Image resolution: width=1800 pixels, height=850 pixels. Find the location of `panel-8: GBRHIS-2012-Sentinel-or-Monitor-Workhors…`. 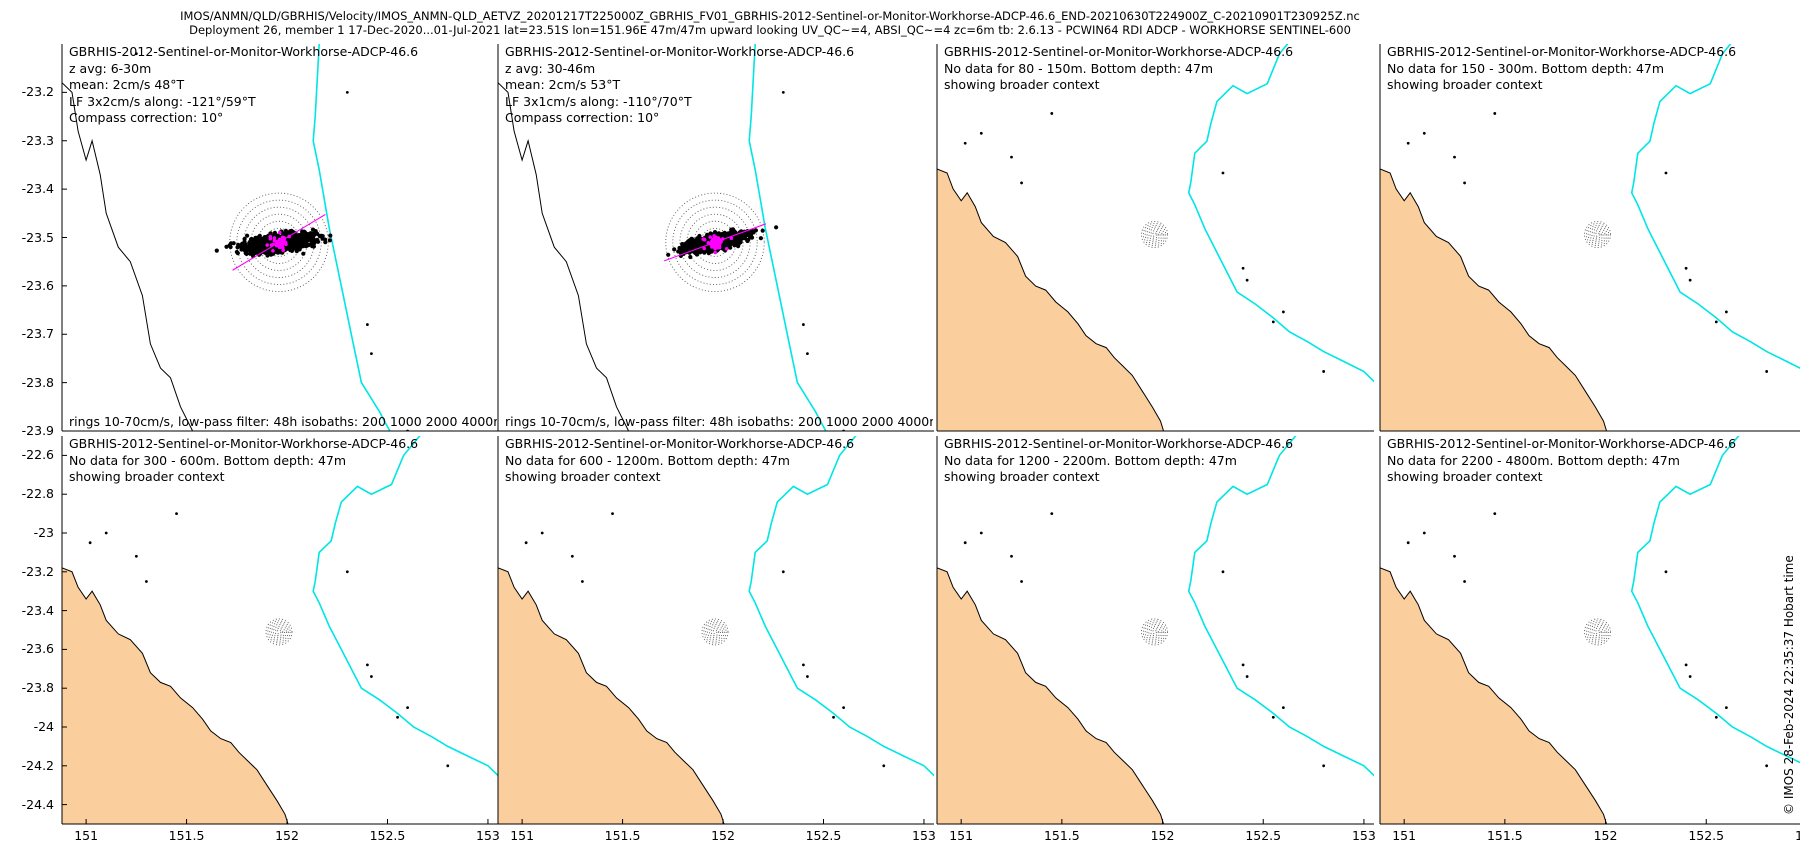

panel-8: GBRHIS-2012-Sentinel-or-Monitor-Workhors… is located at coordinates (1589, 639).